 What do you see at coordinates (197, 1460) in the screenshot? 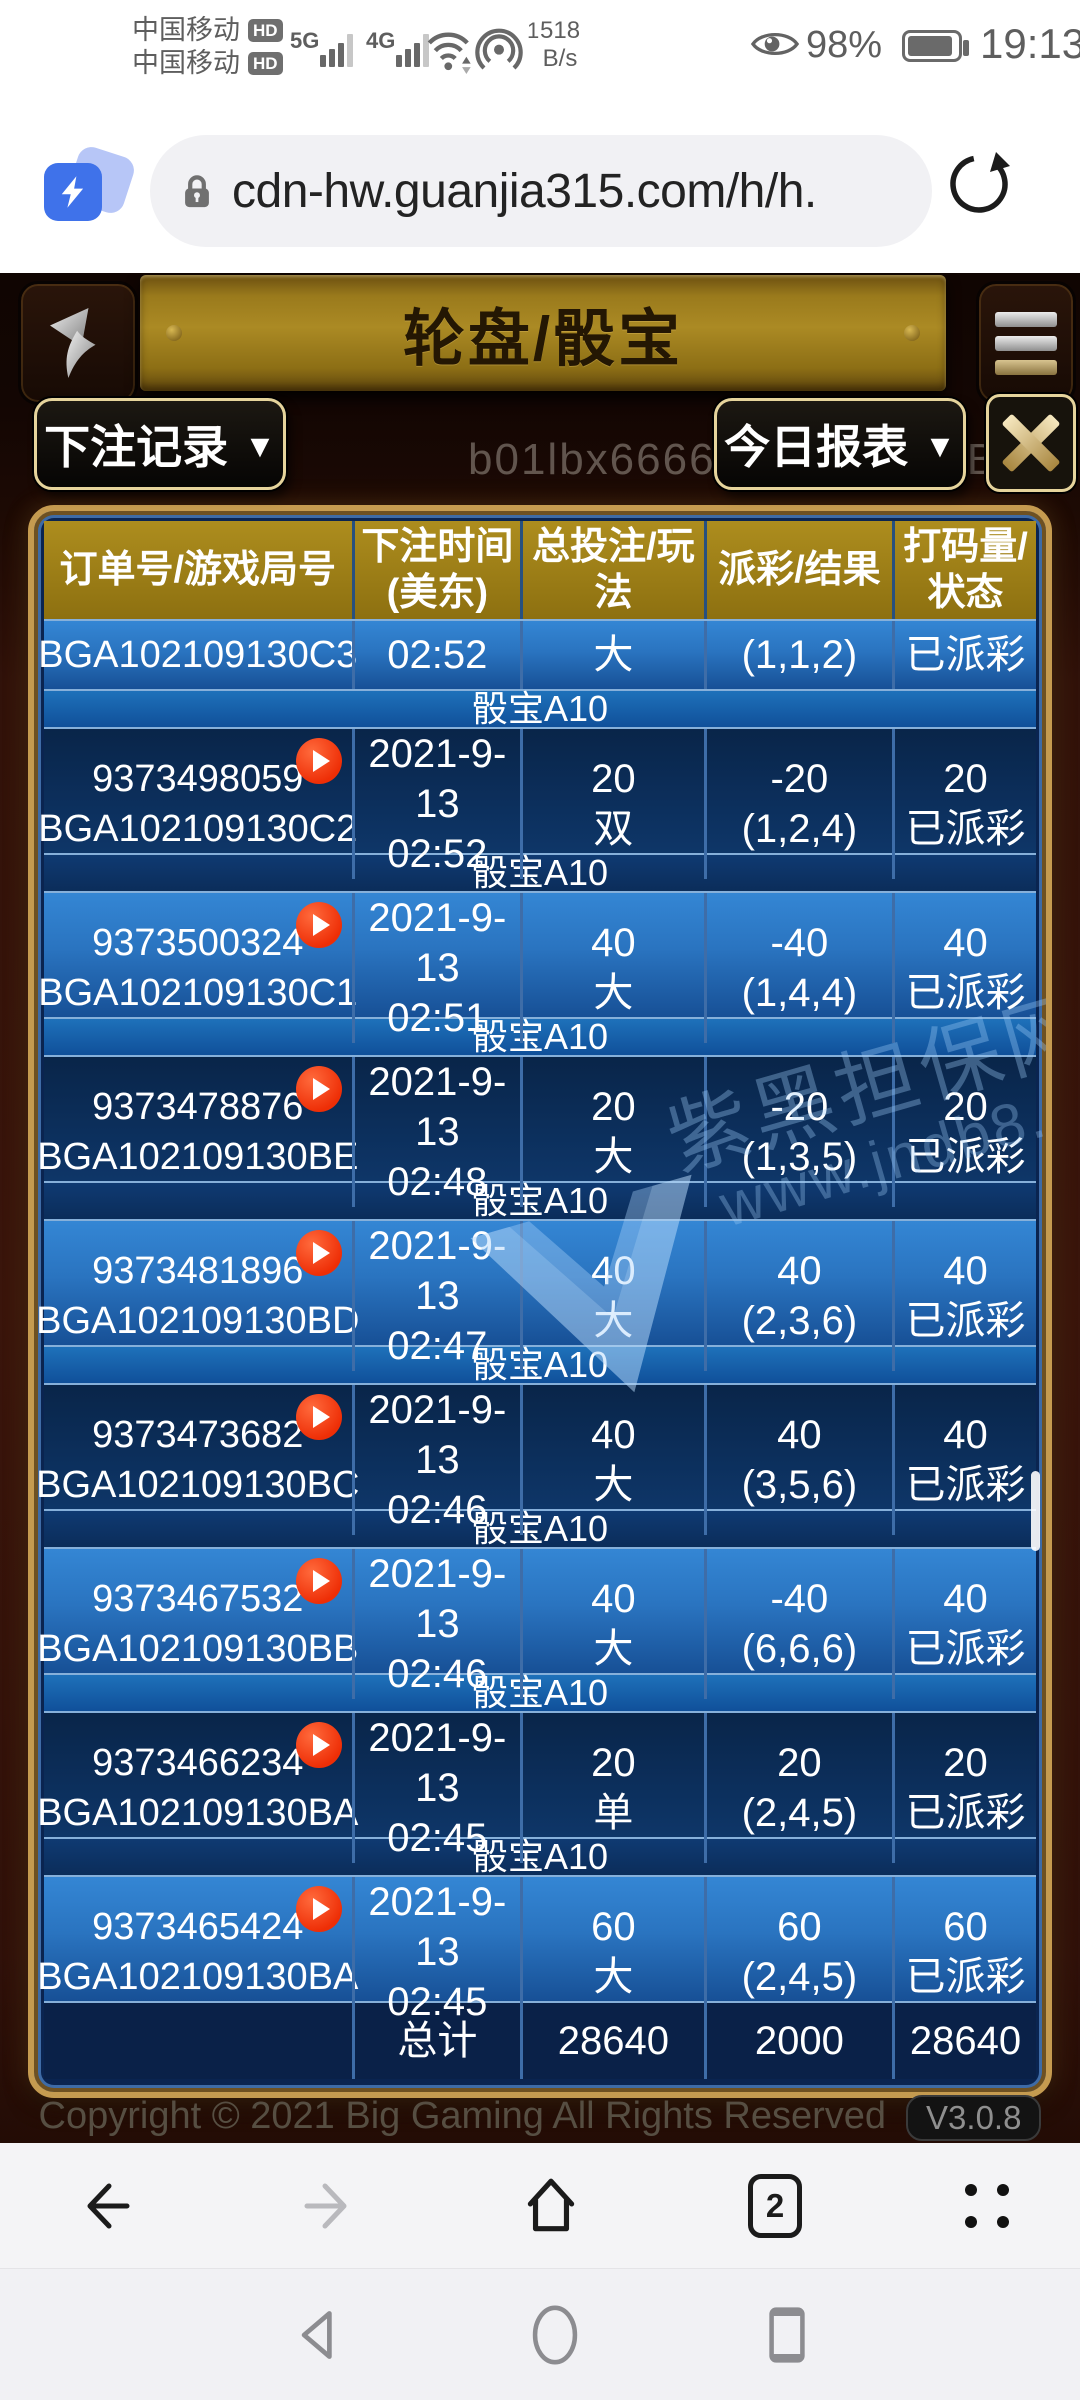
I see `table-cell: 9373473682 BGA102109130BC` at bounding box center [197, 1460].